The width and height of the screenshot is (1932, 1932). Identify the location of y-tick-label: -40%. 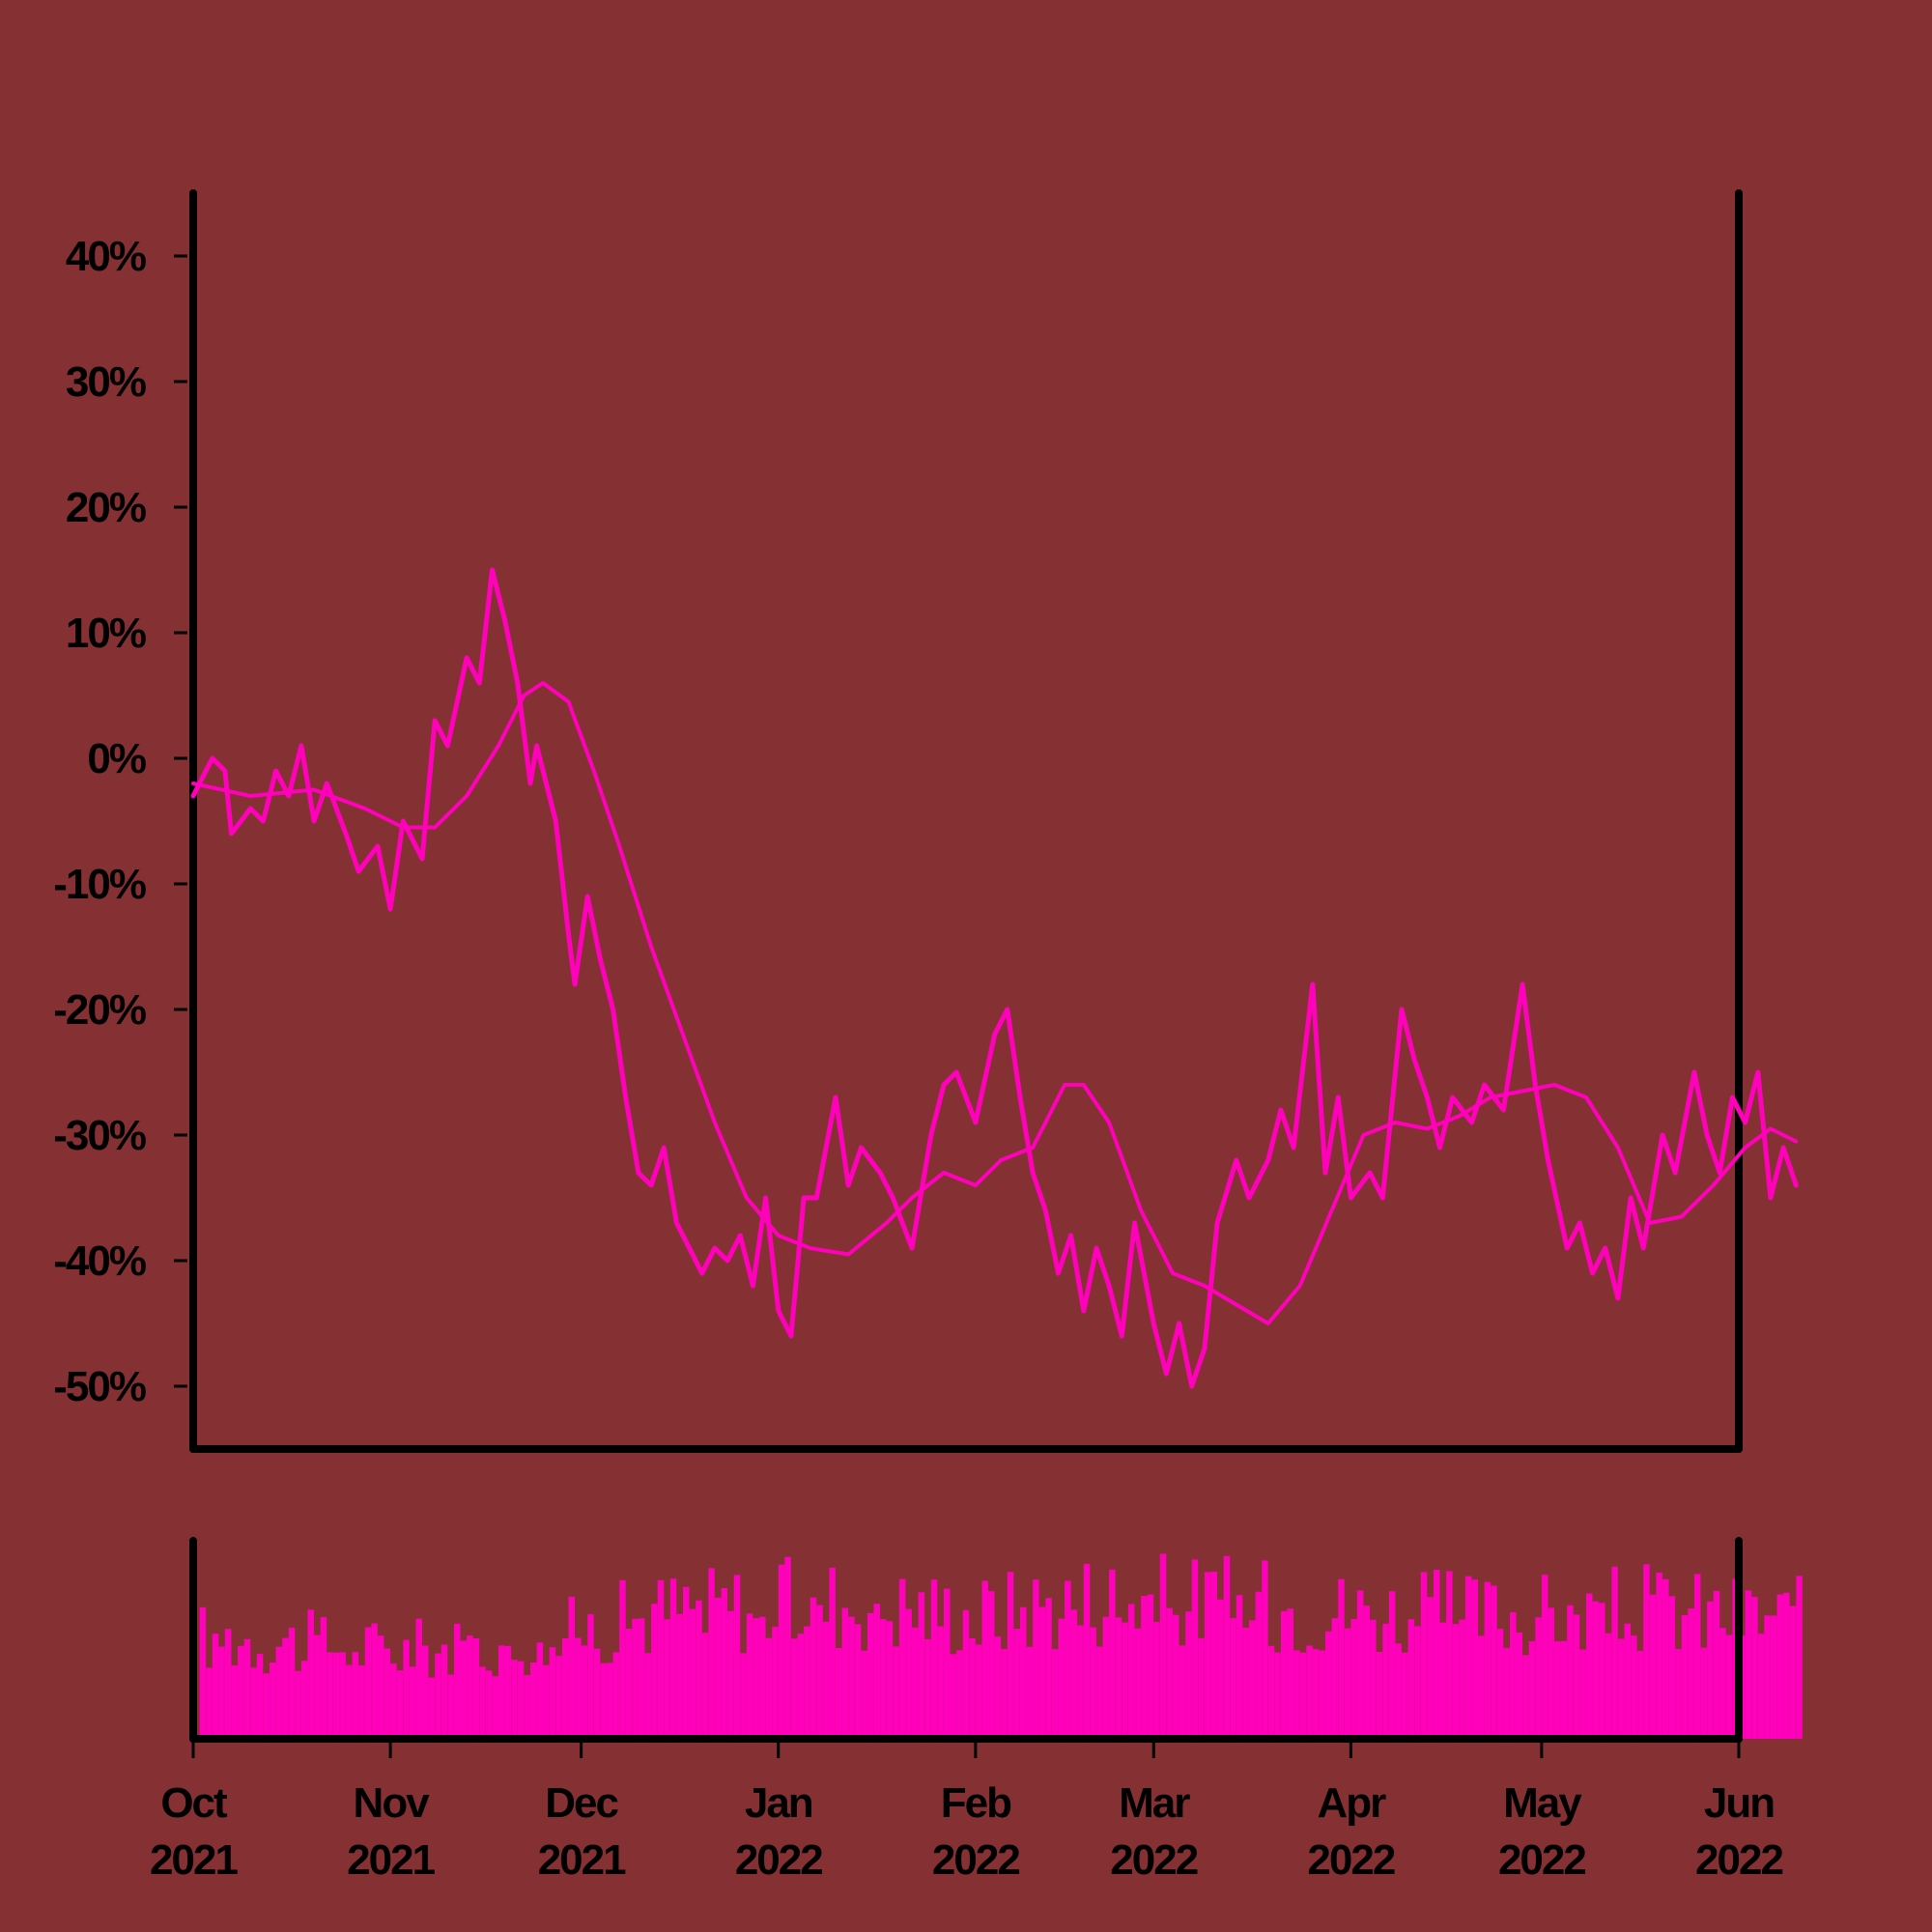
(99, 1261).